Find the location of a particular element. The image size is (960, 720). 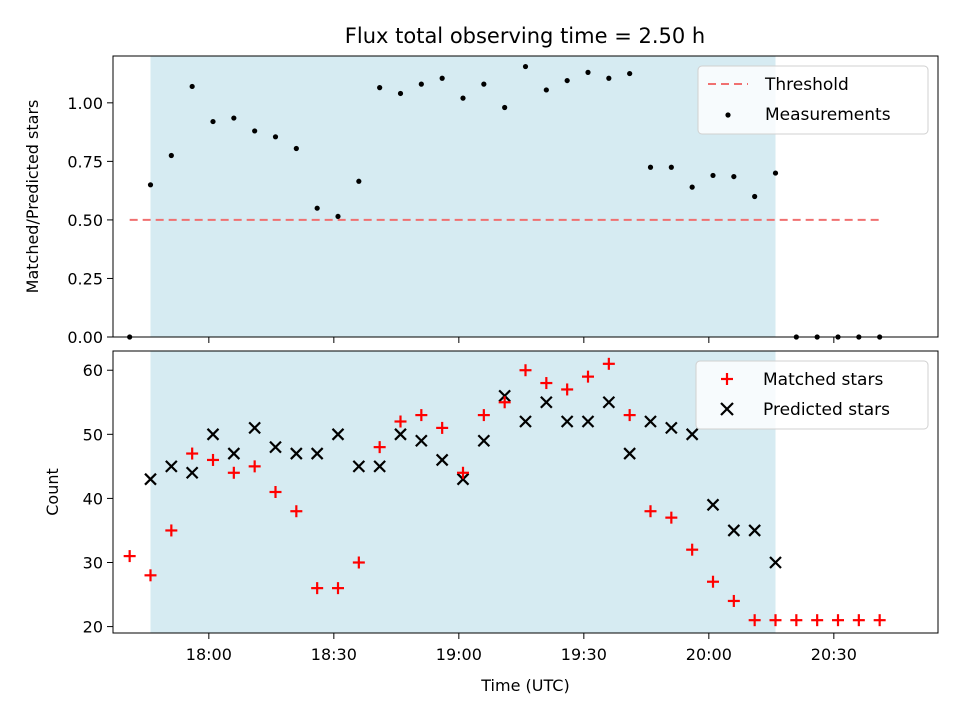

bottom-legend: Matched stars Predicted stars is located at coordinates (812, 395).